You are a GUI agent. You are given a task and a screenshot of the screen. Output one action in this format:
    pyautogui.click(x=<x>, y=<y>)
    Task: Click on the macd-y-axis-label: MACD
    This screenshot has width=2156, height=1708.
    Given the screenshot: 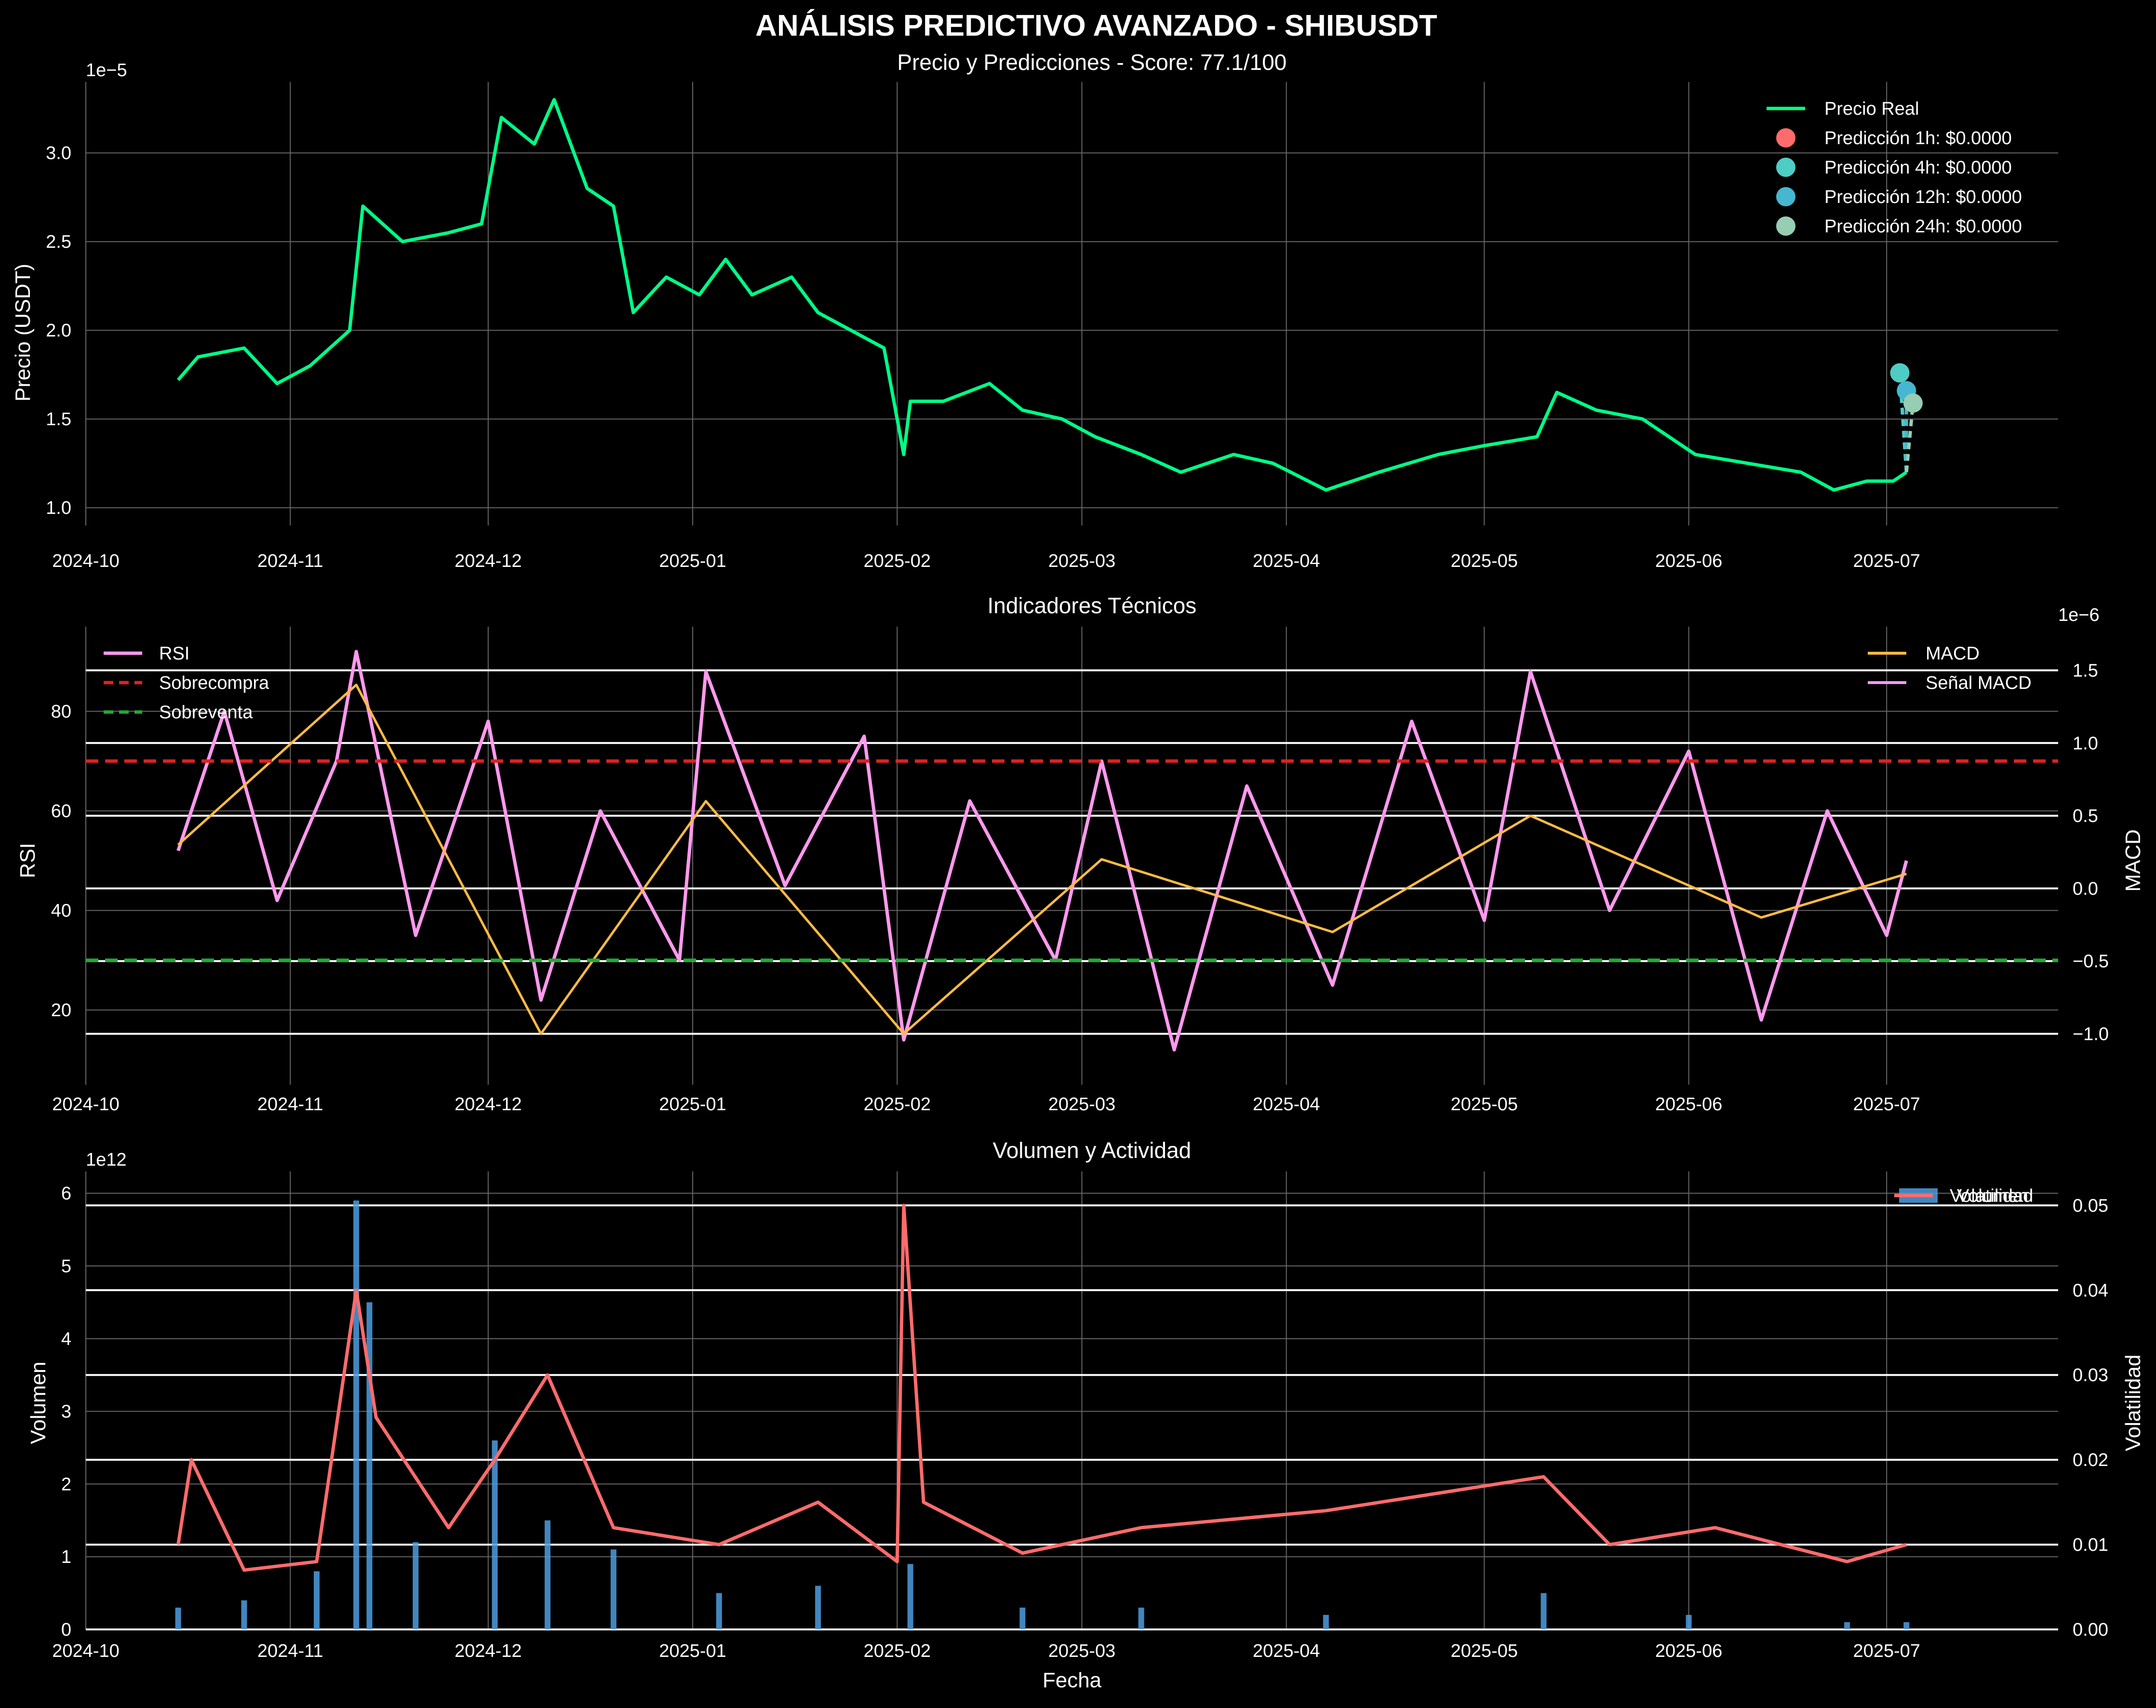 What is the action you would take?
    pyautogui.click(x=2133, y=860)
    